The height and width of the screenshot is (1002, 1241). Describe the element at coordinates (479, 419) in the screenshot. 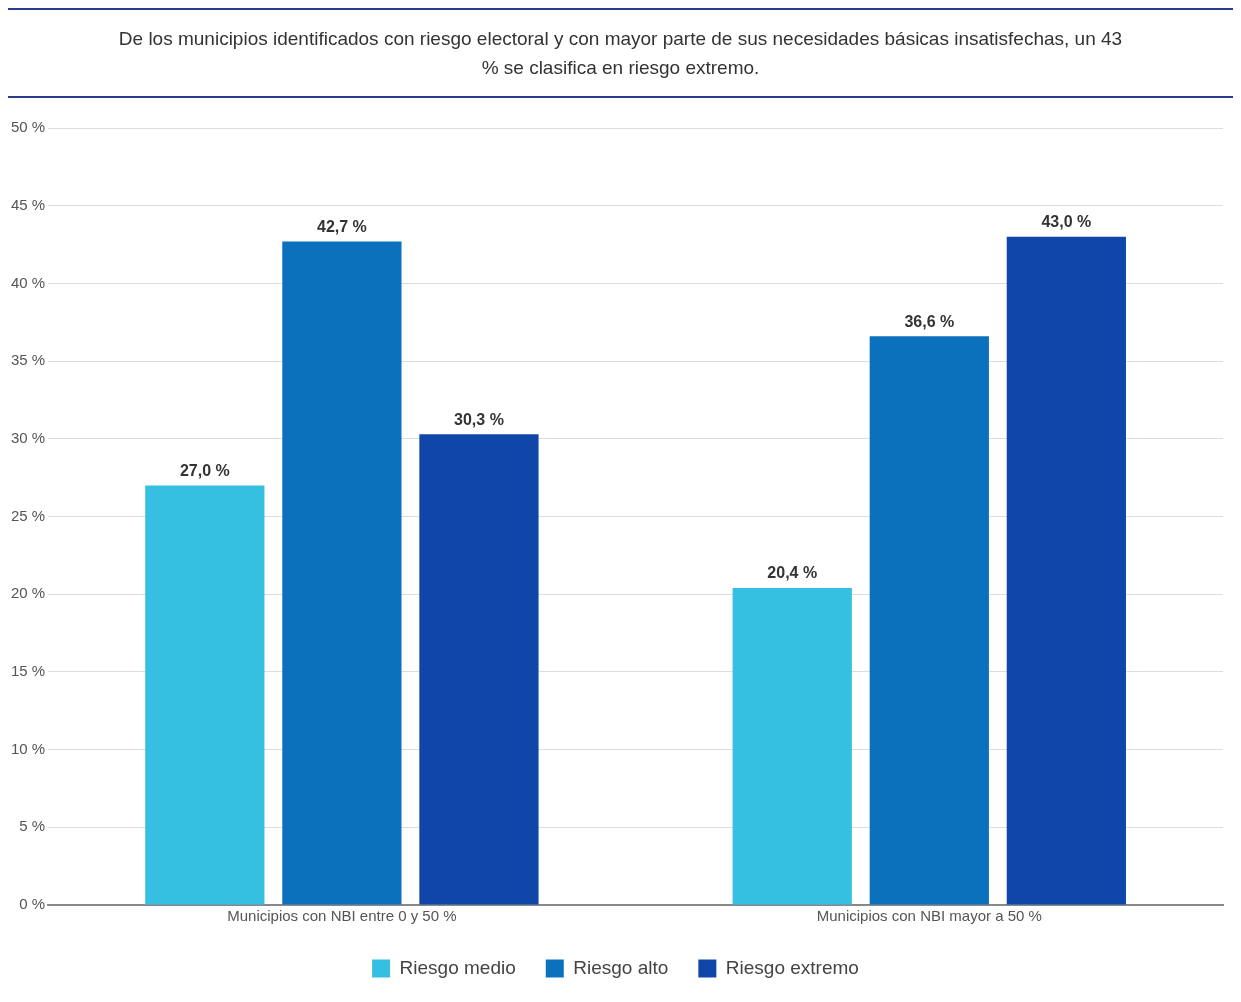

I see `data-label: 30,3 %` at that location.